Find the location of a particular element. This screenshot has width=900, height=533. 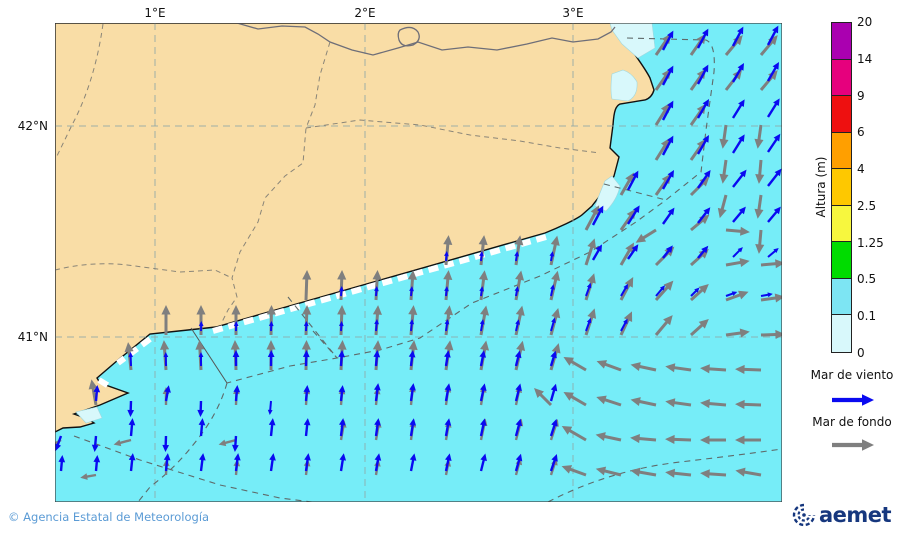

longitude-tick-label: 2°E is located at coordinates (365, 13).